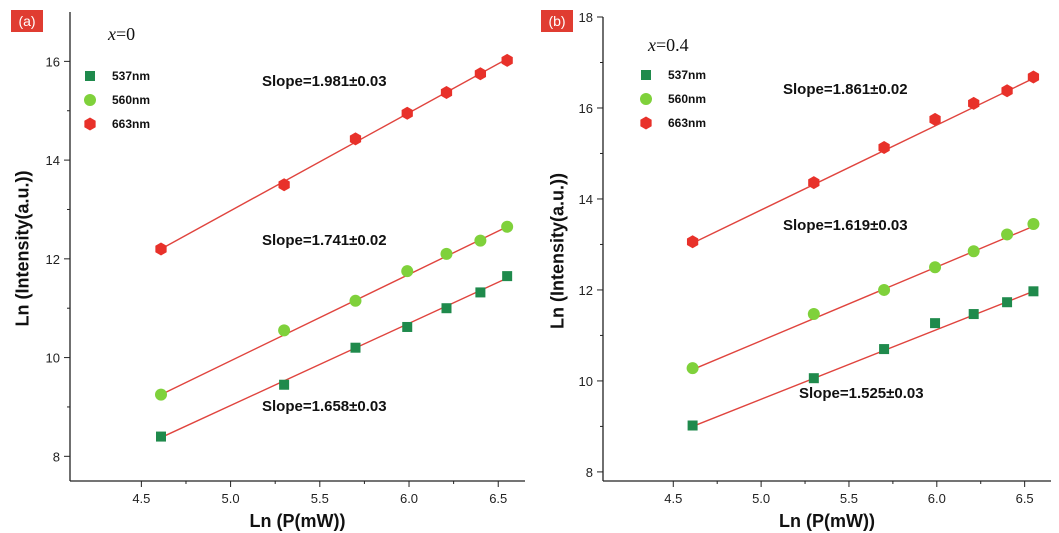 The image size is (1059, 533). I want to click on panel-badge: (a), so click(27, 21).